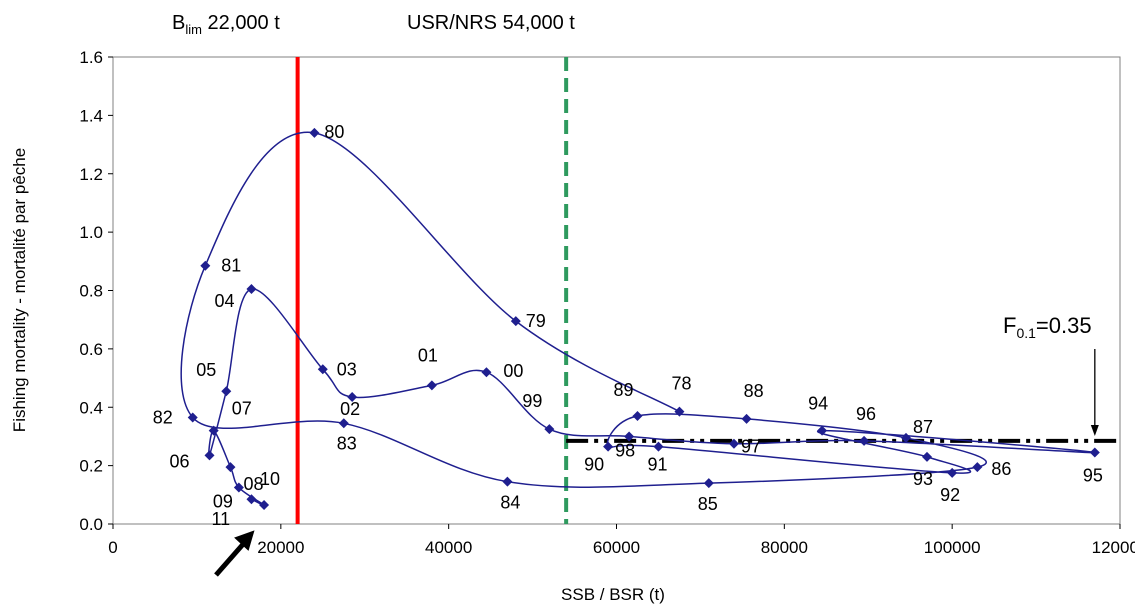  Describe the element at coordinates (242, 409) in the screenshot. I see `point-label-07: 07` at that location.